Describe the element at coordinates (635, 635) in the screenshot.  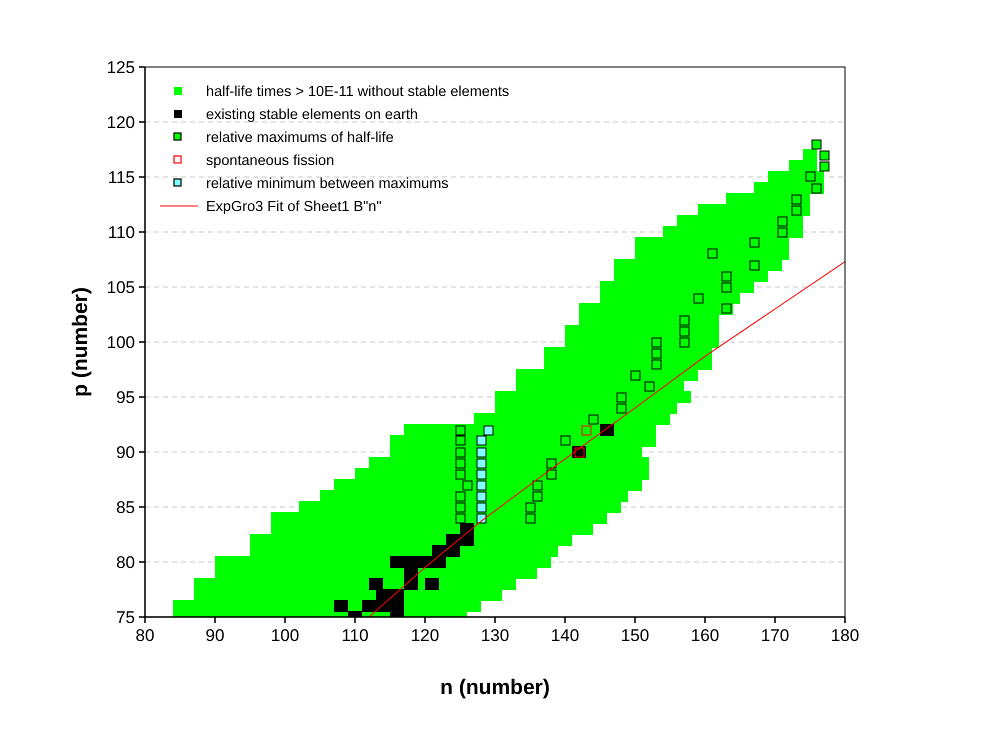
I see `x-tick-label: 150` at that location.